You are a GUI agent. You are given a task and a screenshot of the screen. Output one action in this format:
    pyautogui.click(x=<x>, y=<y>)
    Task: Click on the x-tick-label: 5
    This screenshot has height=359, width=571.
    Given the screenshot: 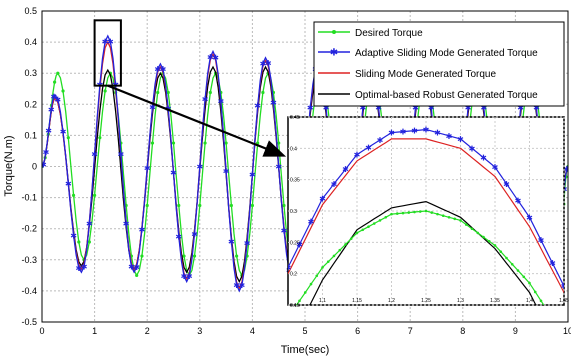 What is the action you would take?
    pyautogui.click(x=304, y=331)
    